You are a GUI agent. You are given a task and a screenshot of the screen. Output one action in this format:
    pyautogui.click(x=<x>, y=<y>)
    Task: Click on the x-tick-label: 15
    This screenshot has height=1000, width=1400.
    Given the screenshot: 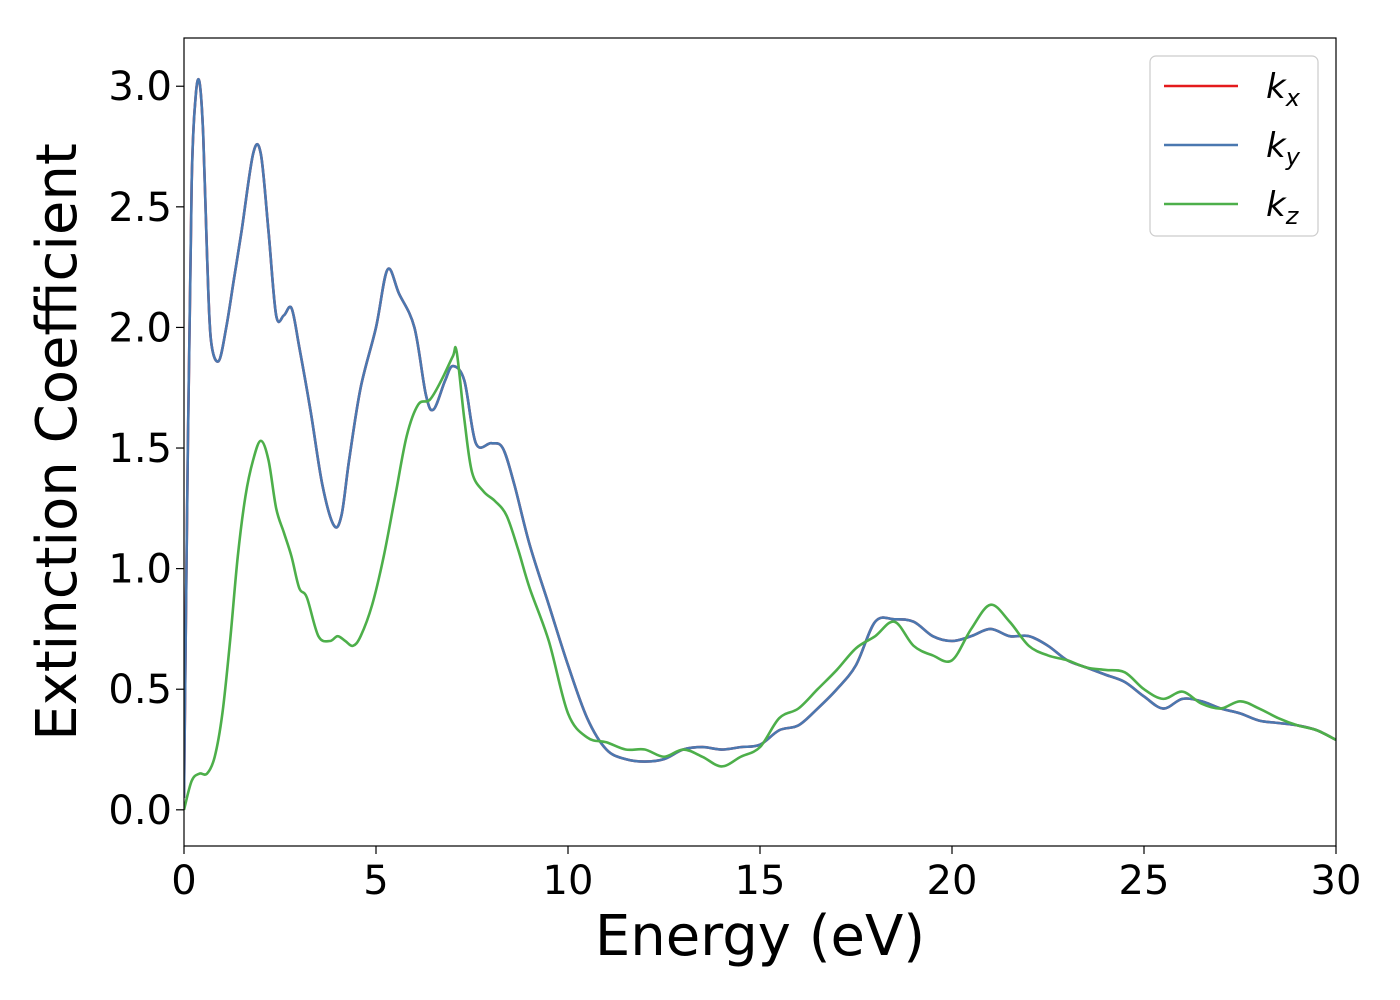 What is the action you would take?
    pyautogui.click(x=760, y=881)
    